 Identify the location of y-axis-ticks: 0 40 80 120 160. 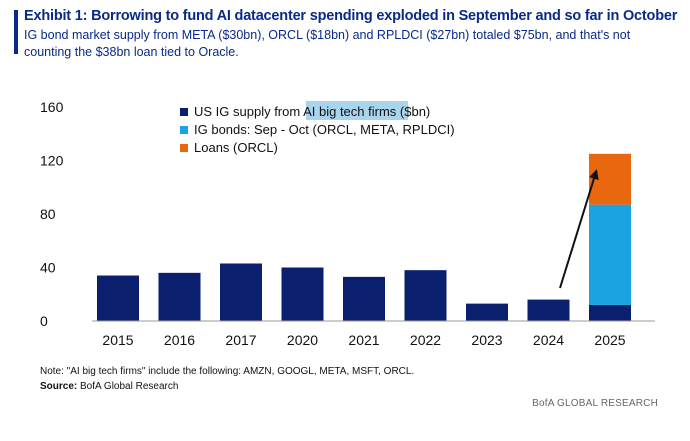
(52, 214).